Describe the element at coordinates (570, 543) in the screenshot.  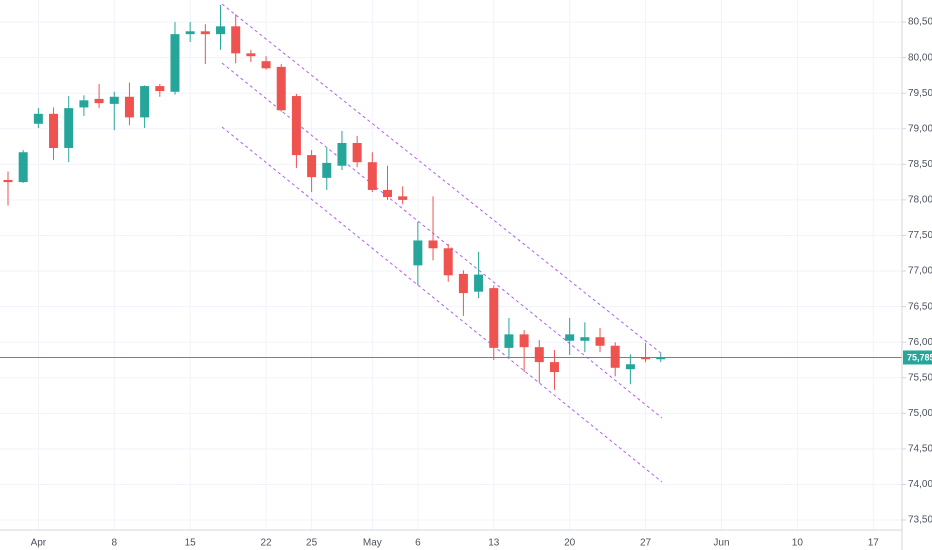
I see `x-tick-label: 20` at that location.